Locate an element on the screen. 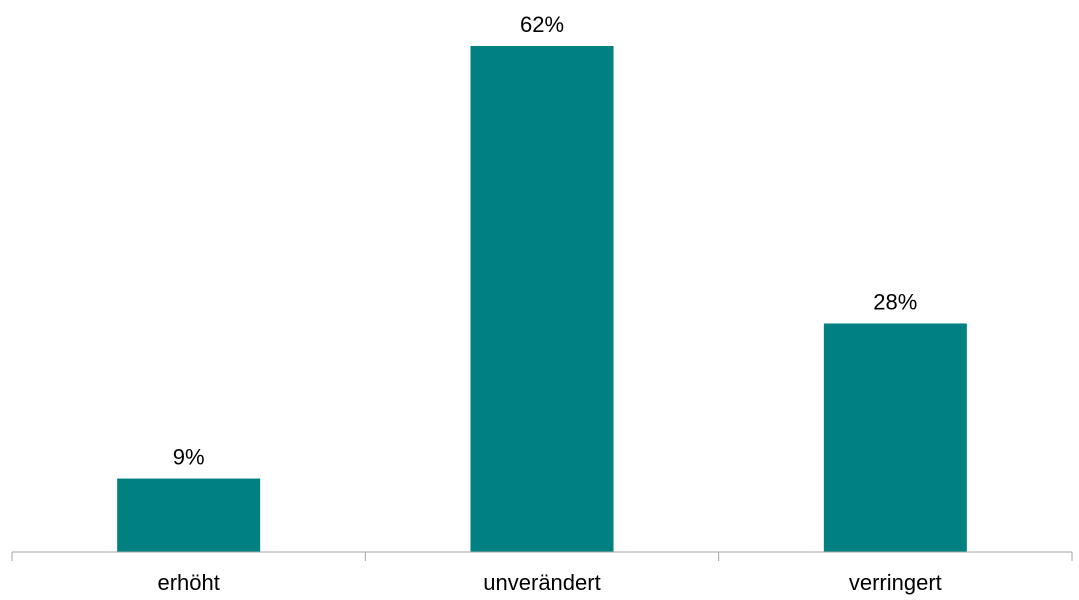  value-label-1: 9% is located at coordinates (189, 457).